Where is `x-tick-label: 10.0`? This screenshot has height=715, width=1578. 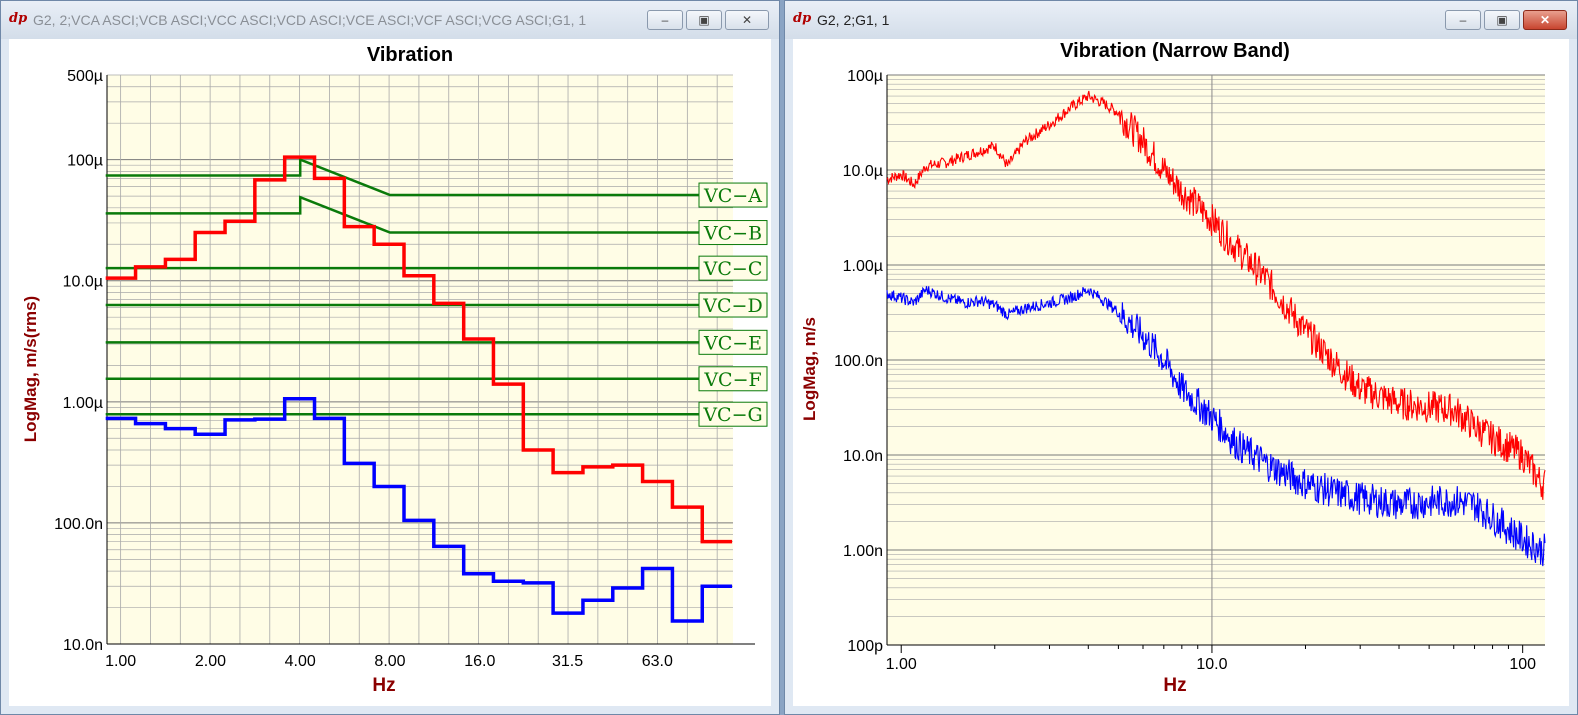
x-tick-label: 10.0 is located at coordinates (1211, 664).